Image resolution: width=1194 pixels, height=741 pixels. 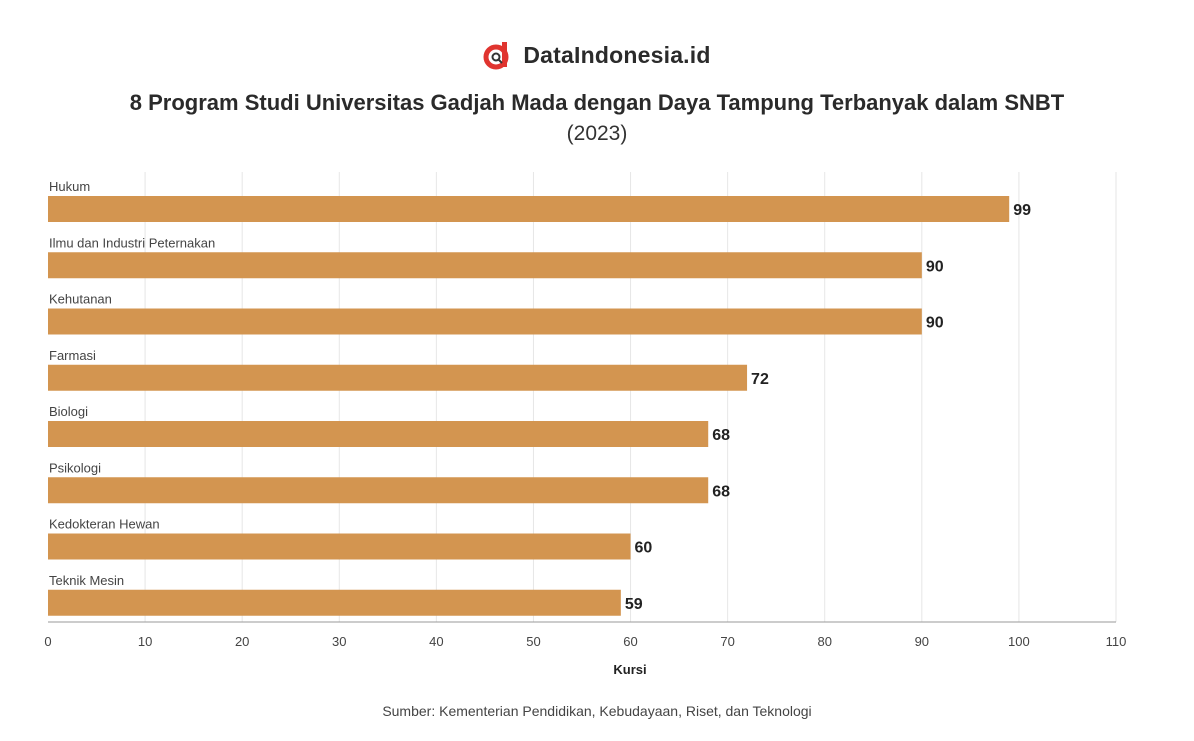 What do you see at coordinates (72, 355) in the screenshot?
I see `category-label: Farmasi` at bounding box center [72, 355].